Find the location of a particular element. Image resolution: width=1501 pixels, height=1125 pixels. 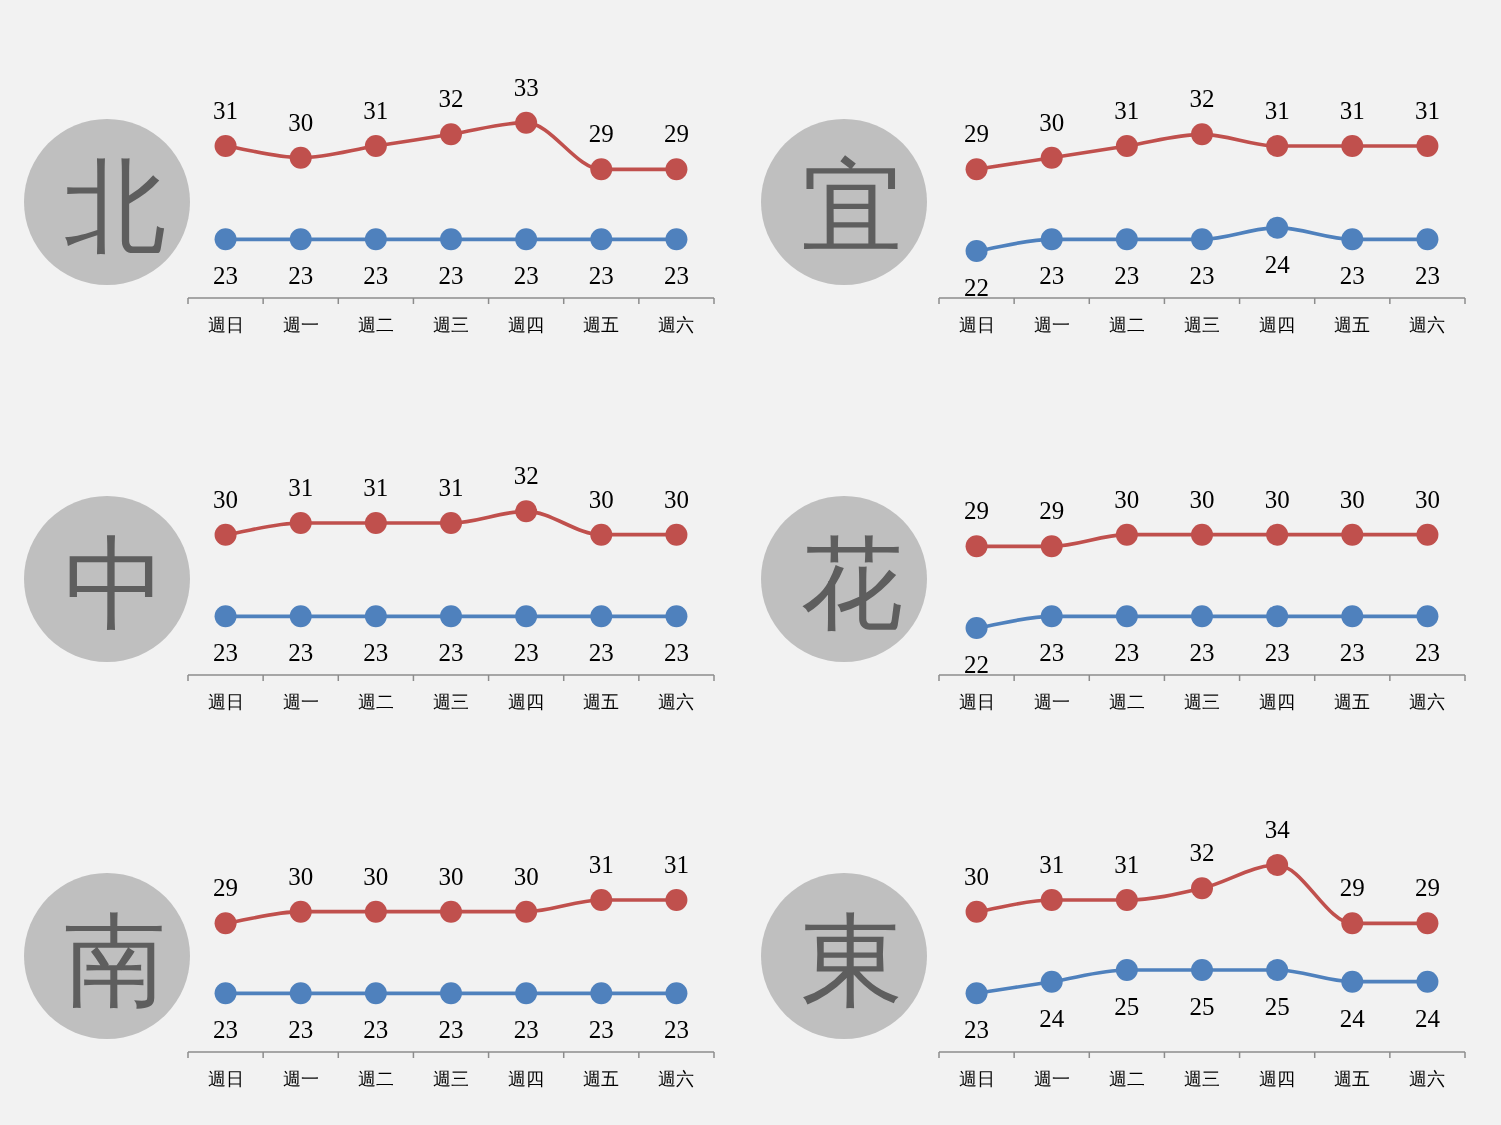

data-label: 22 is located at coordinates (977, 664).